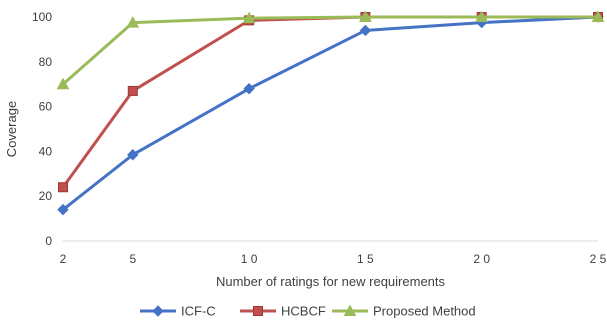 This screenshot has height=322, width=607. I want to click on x-tick-label: 1 0, so click(249, 259).